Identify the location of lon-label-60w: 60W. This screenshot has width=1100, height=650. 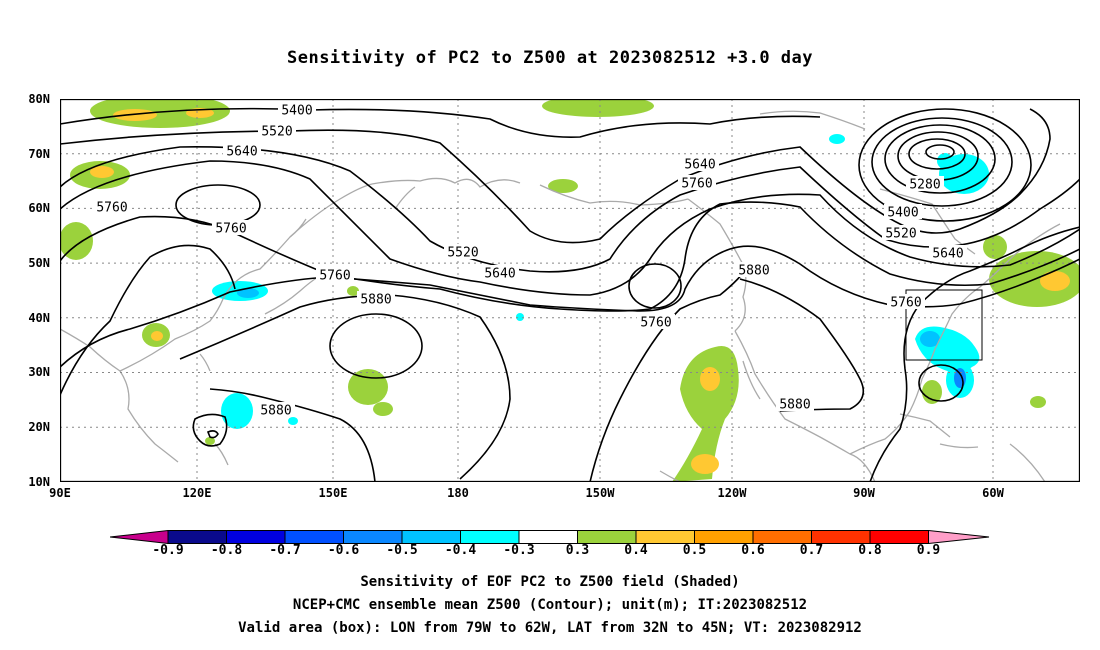
(993, 493).